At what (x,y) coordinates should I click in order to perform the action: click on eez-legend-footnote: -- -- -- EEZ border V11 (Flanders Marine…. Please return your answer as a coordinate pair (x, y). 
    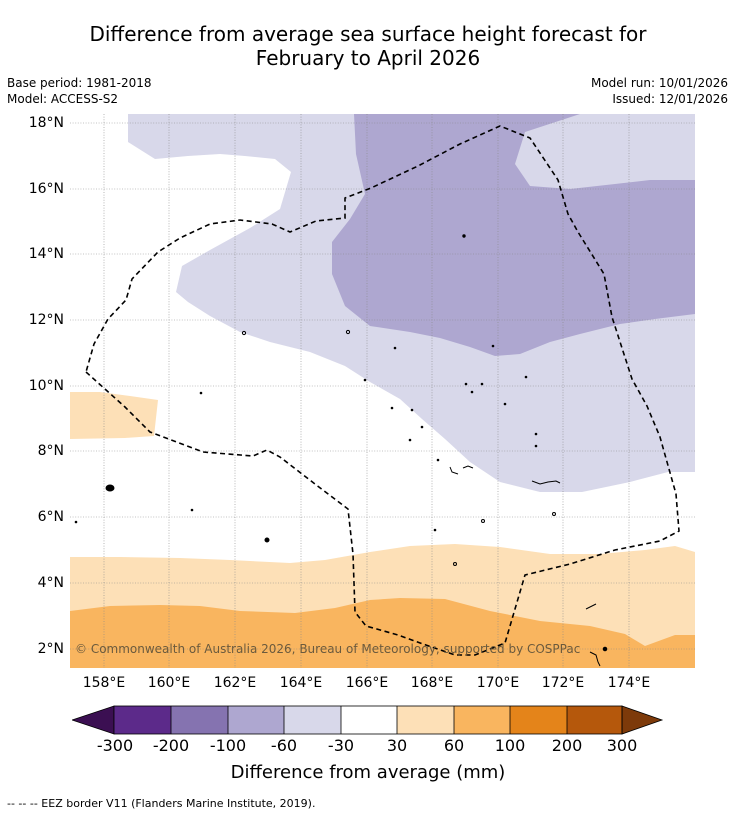
    Looking at the image, I should click on (161, 803).